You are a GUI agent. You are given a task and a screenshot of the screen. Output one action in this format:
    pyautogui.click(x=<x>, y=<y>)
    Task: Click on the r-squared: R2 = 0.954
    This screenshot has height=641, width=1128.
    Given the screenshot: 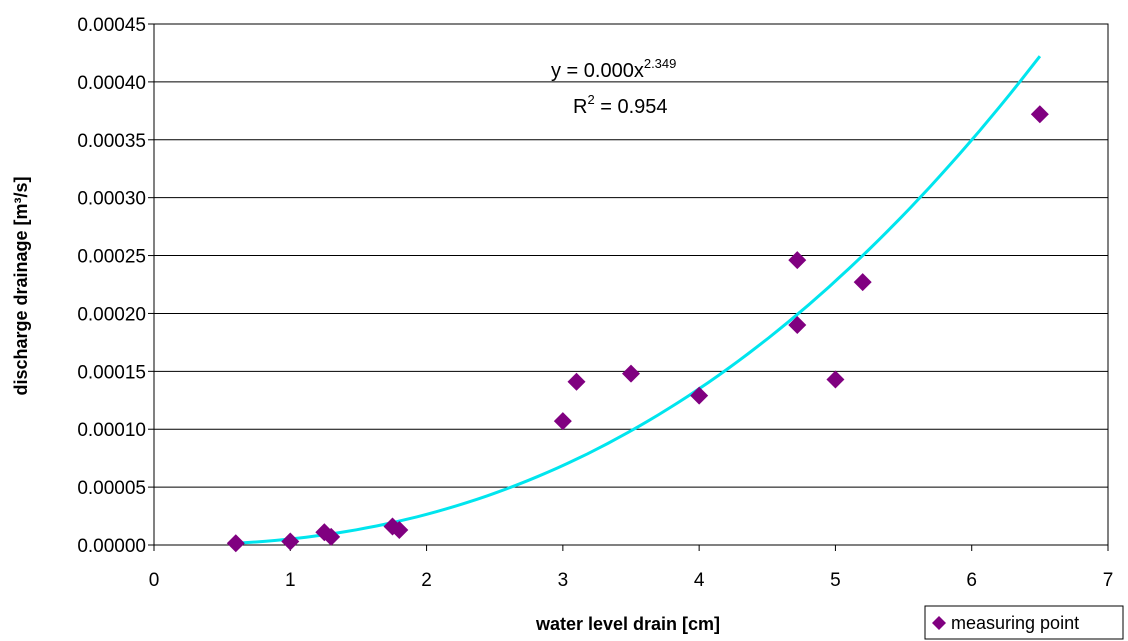 What is the action you would take?
    pyautogui.click(x=620, y=105)
    